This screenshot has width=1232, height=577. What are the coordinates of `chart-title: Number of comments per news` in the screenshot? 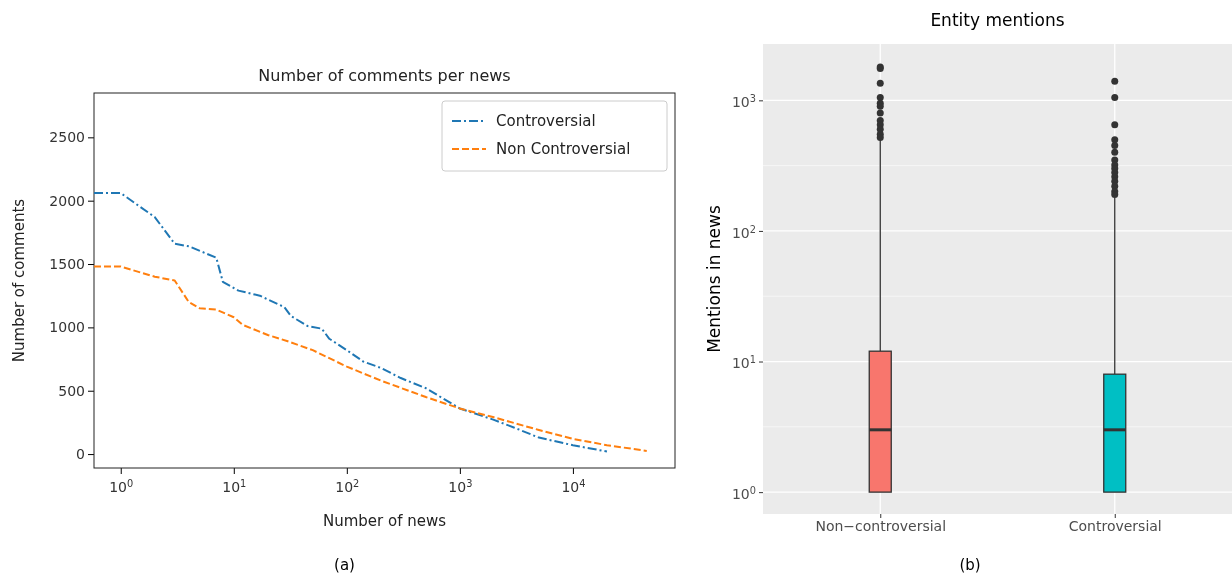 It's located at (384, 75).